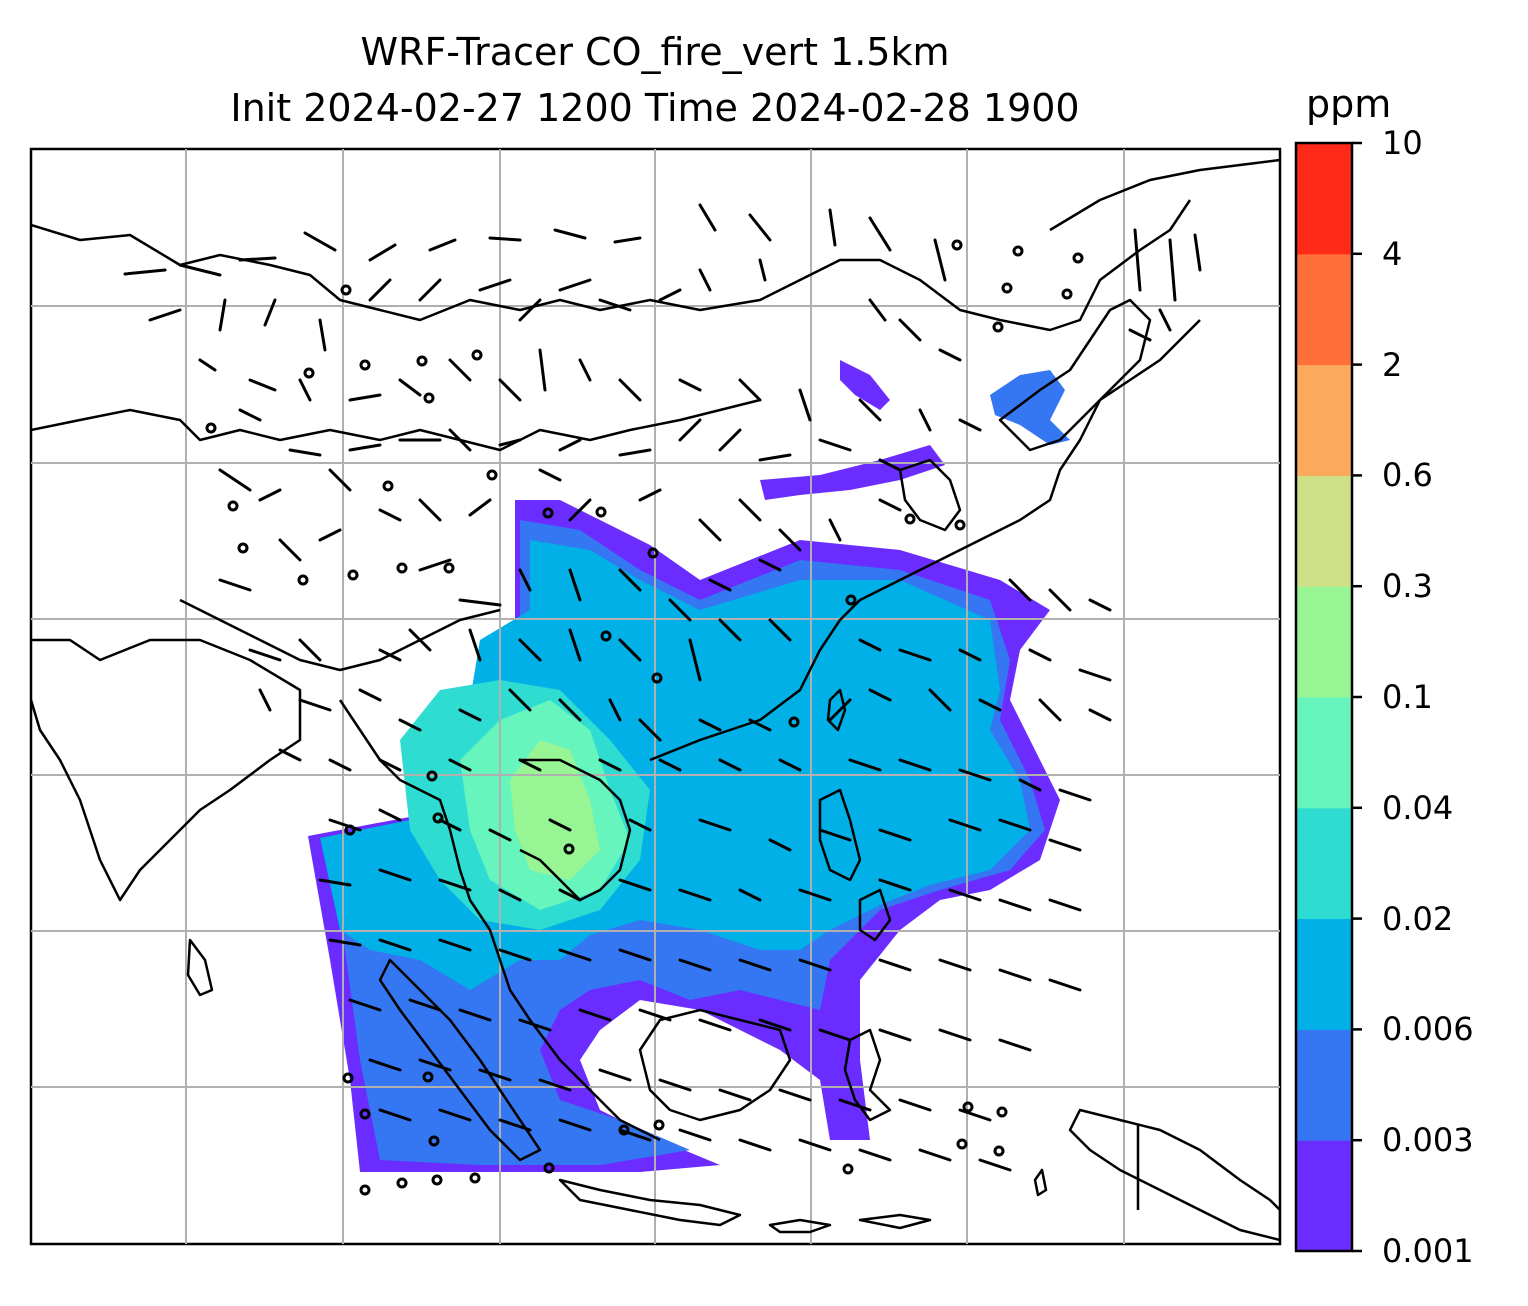  What do you see at coordinates (1392, 364) in the screenshot?
I see `colorbar-tick-label: 2` at bounding box center [1392, 364].